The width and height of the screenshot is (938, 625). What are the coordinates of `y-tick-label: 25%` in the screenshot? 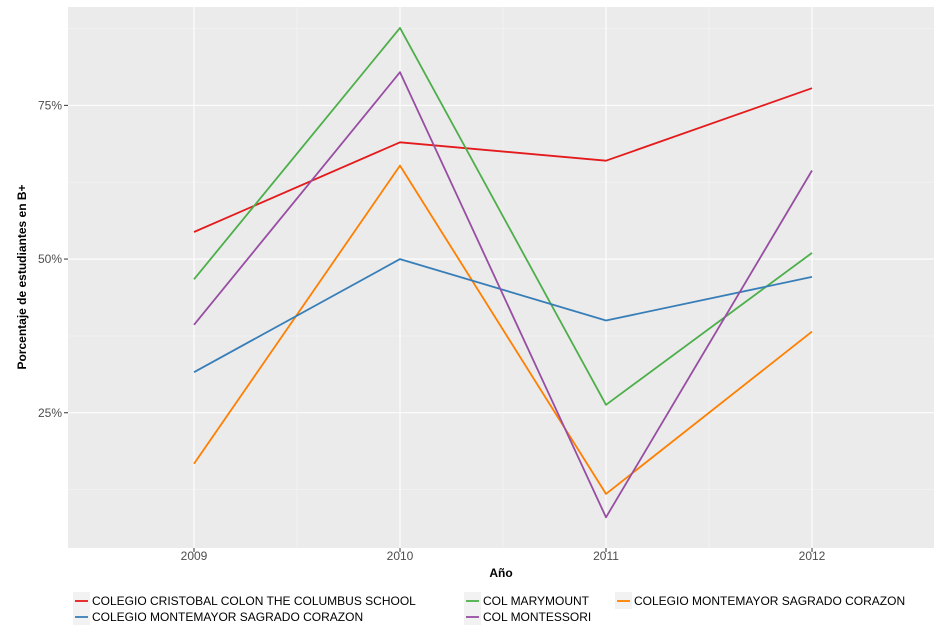 It's located at (50, 413).